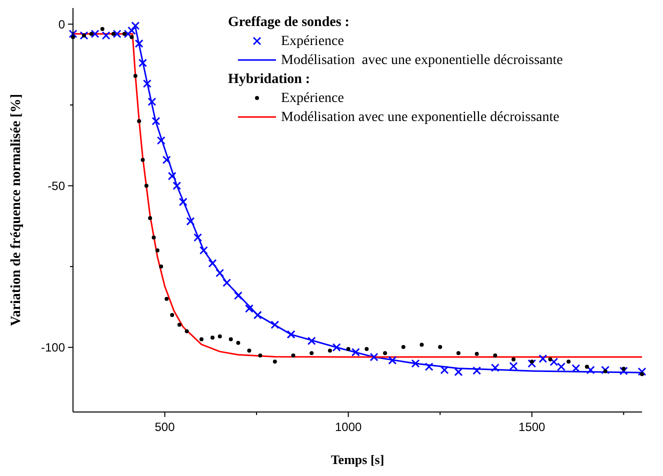  Describe the element at coordinates (16, 210) in the screenshot. I see `y-axis-title: Variation de fréquence normalisée [%]` at that location.